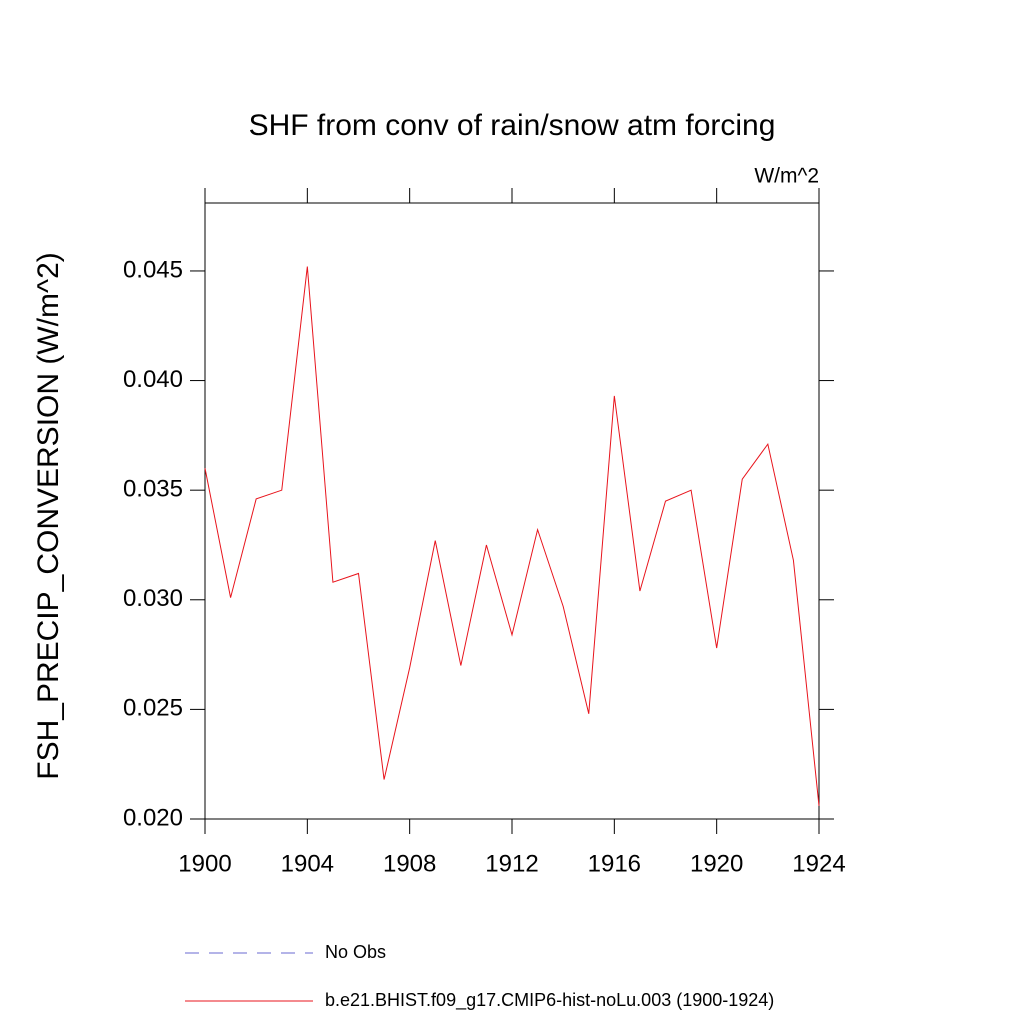 This screenshot has width=1024, height=1024. What do you see at coordinates (355, 952) in the screenshot?
I see `legend-label: No Obs` at bounding box center [355, 952].